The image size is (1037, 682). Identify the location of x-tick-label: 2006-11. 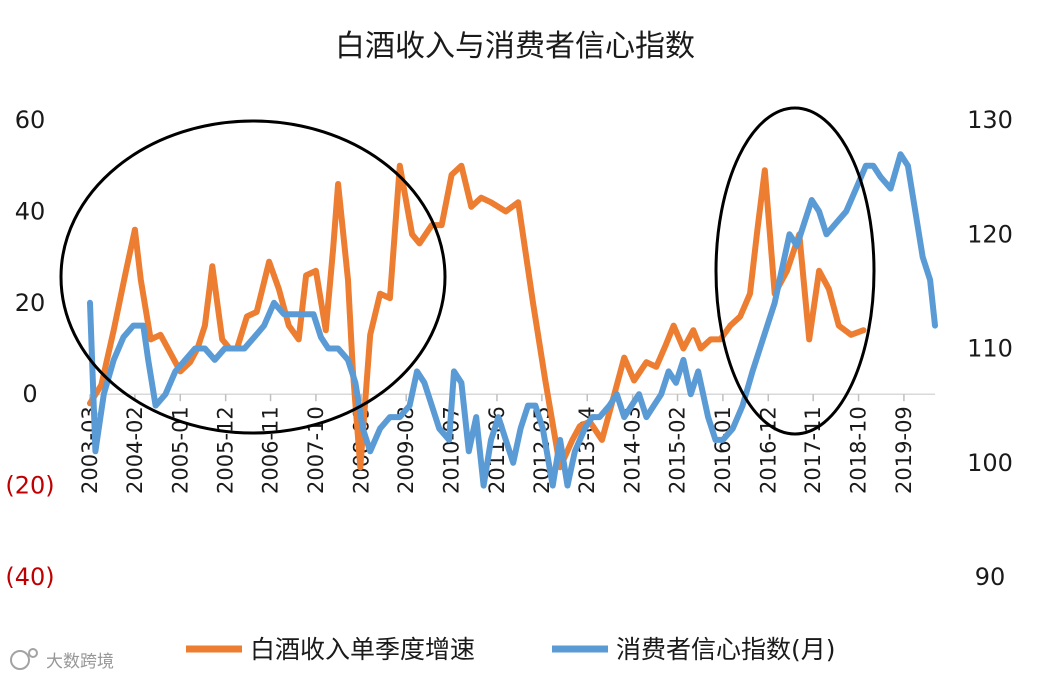
(271, 450).